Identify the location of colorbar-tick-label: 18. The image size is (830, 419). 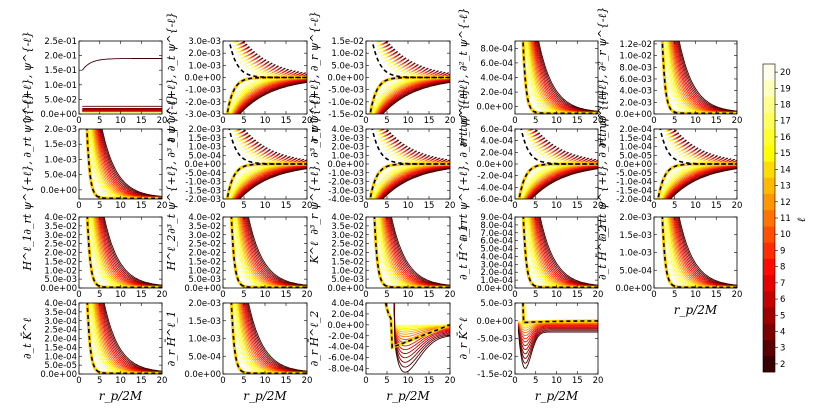
(785, 106).